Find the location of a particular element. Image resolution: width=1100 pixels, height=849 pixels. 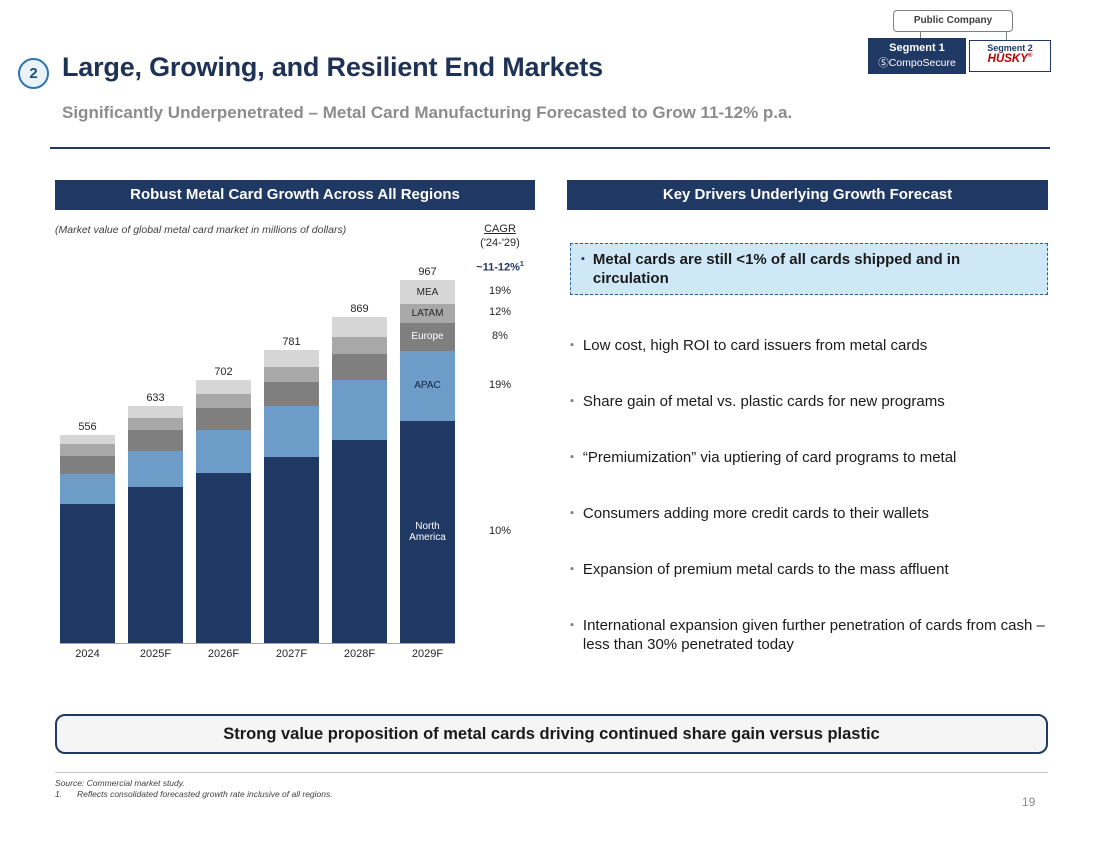

bar-2026f: 702 is located at coordinates (223, 504).